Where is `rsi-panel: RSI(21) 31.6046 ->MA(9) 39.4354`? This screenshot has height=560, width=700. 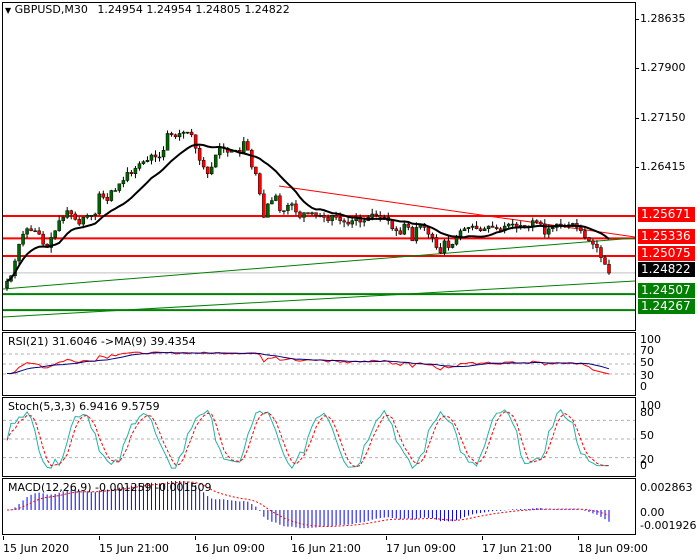 rsi-panel: RSI(21) 31.6046 ->MA(9) 39.4354 is located at coordinates (319, 364).